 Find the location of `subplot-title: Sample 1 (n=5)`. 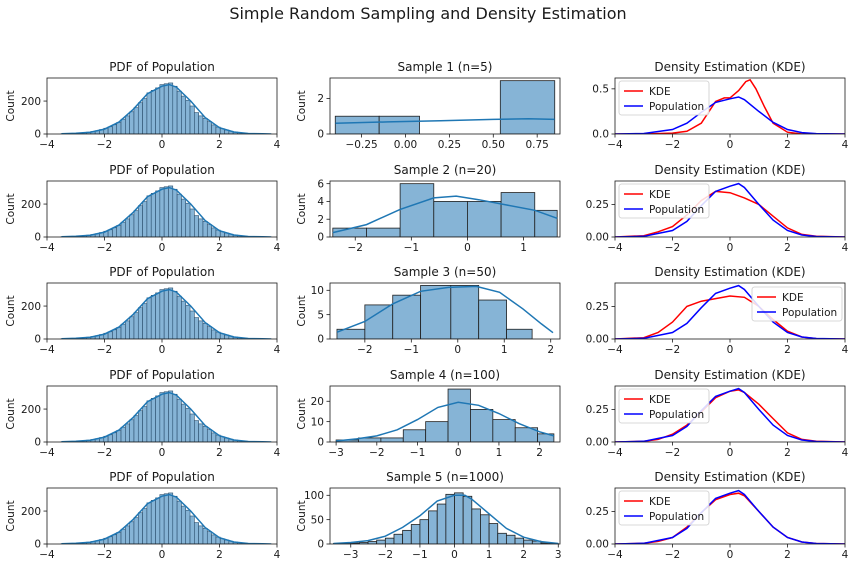

subplot-title: Sample 1 (n=5) is located at coordinates (445, 67).